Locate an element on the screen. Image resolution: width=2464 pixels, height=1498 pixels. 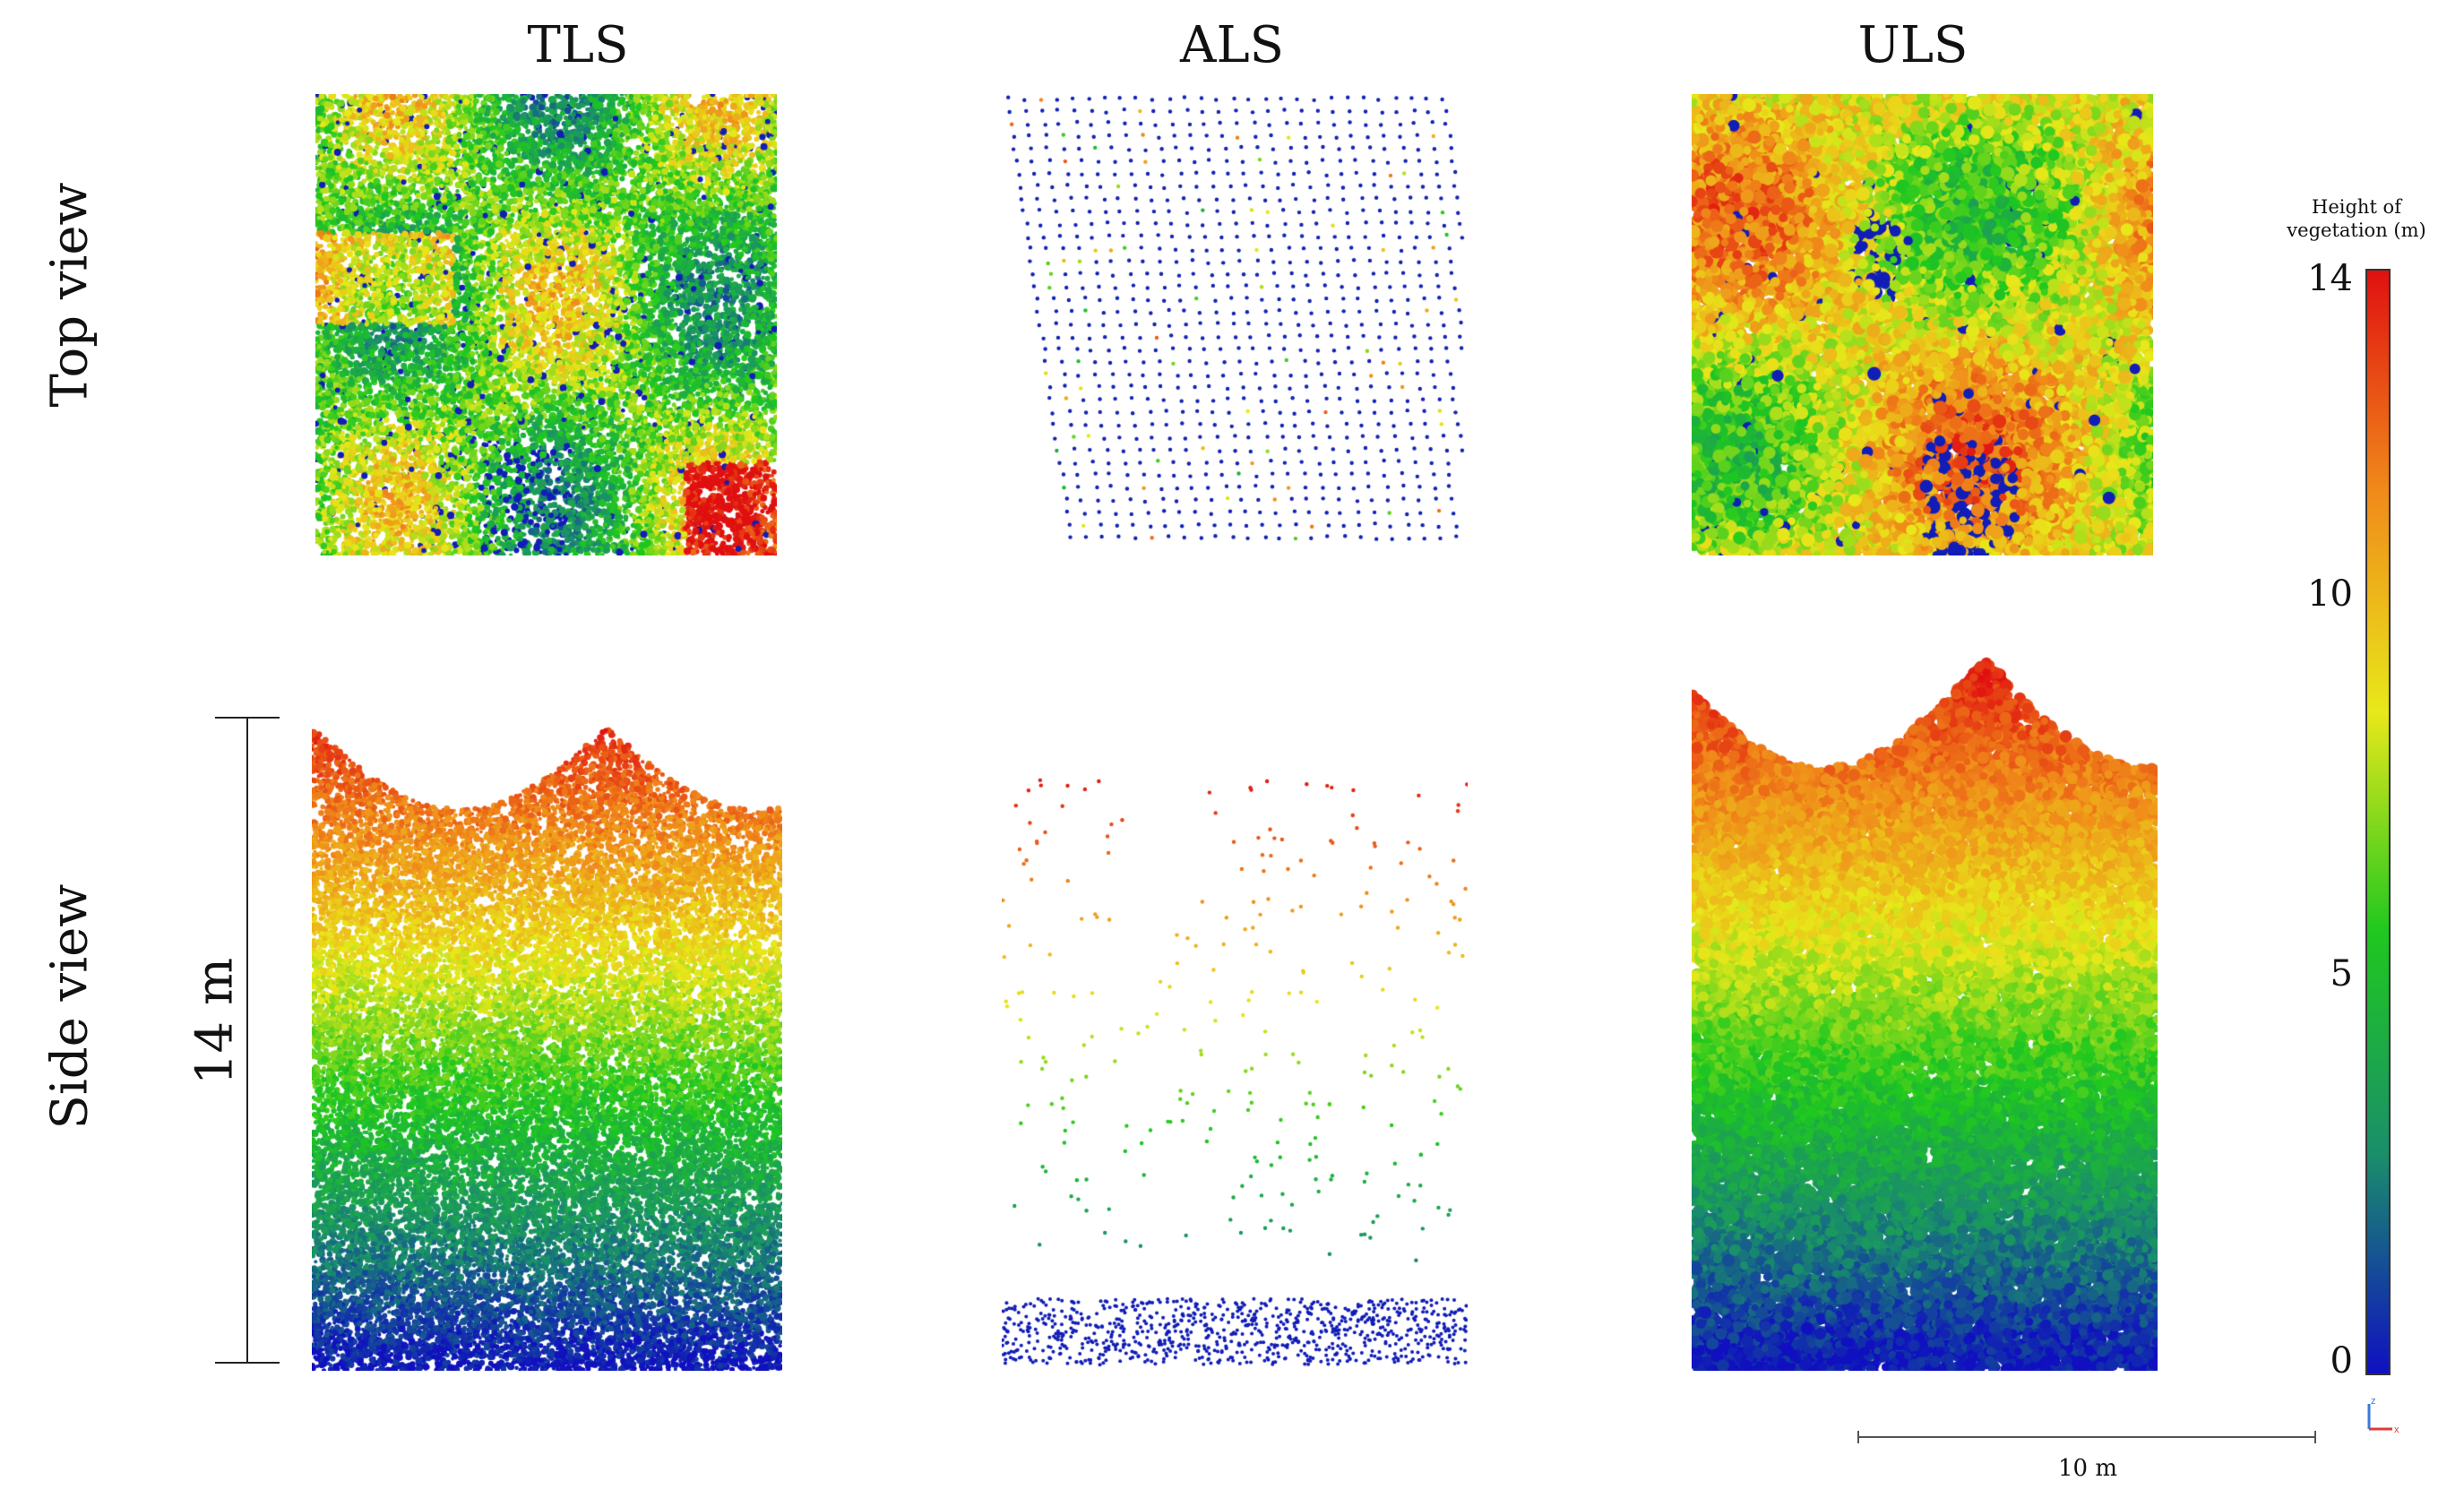
height-scale-line is located at coordinates (247, 1039).